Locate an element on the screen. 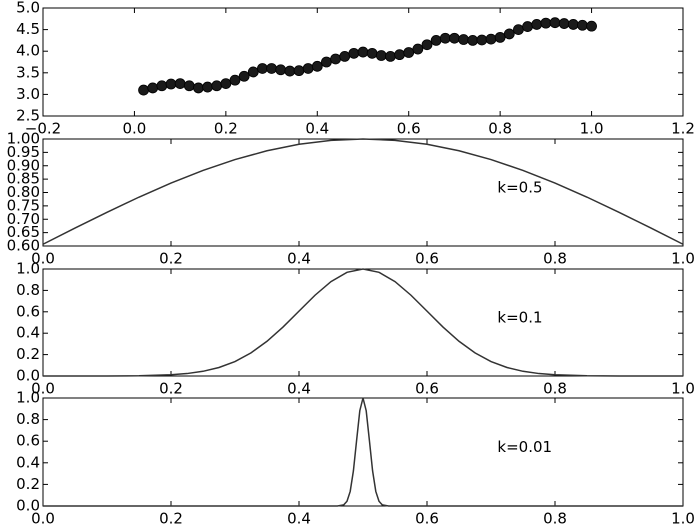  y-tick-label: 5.0 is located at coordinates (28, 8).